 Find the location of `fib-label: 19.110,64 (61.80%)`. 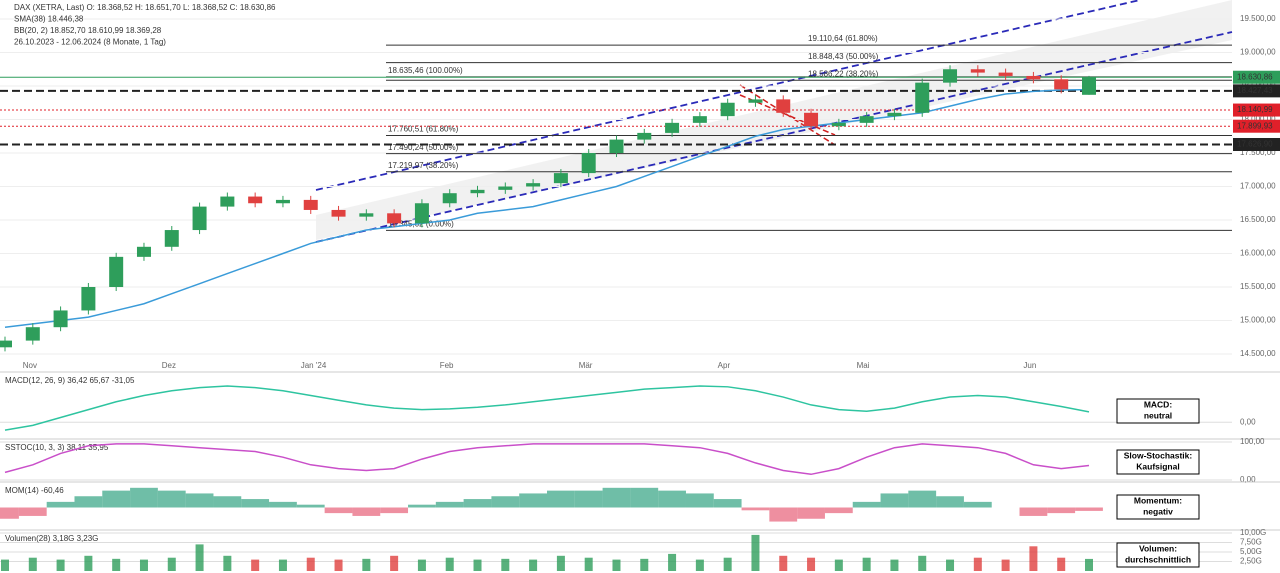

fib-label: 19.110,64 (61.80%) is located at coordinates (843, 38).